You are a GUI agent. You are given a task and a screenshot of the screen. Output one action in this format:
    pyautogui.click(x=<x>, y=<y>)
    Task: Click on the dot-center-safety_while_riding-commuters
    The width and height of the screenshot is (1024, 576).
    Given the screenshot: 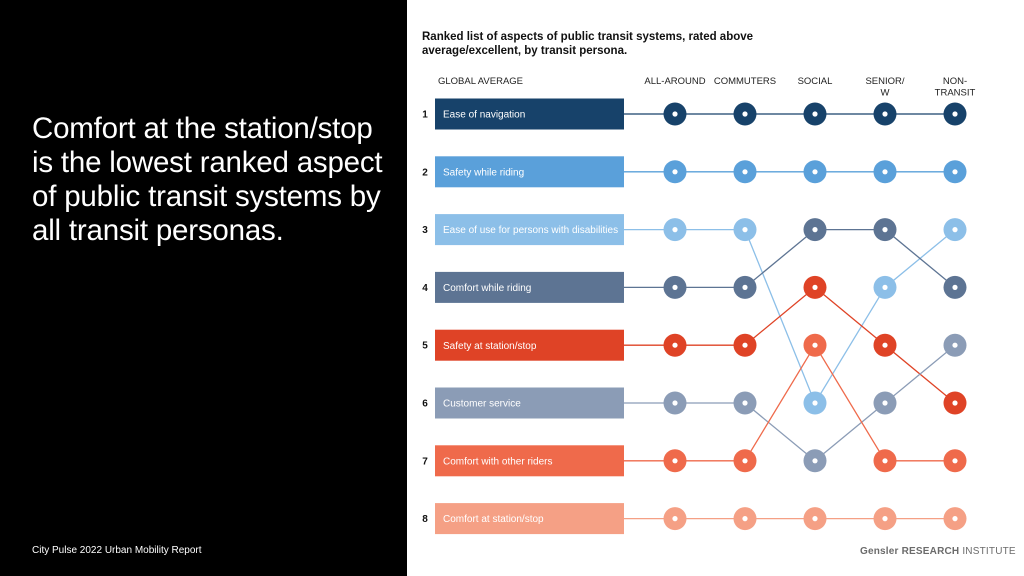 What is the action you would take?
    pyautogui.click(x=745, y=172)
    